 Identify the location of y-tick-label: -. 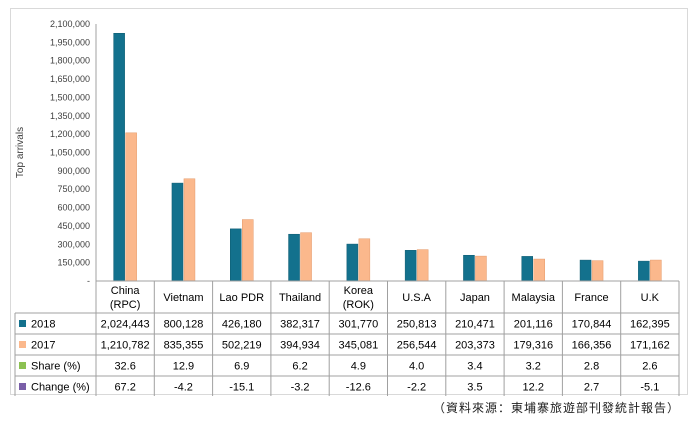
(88, 281).